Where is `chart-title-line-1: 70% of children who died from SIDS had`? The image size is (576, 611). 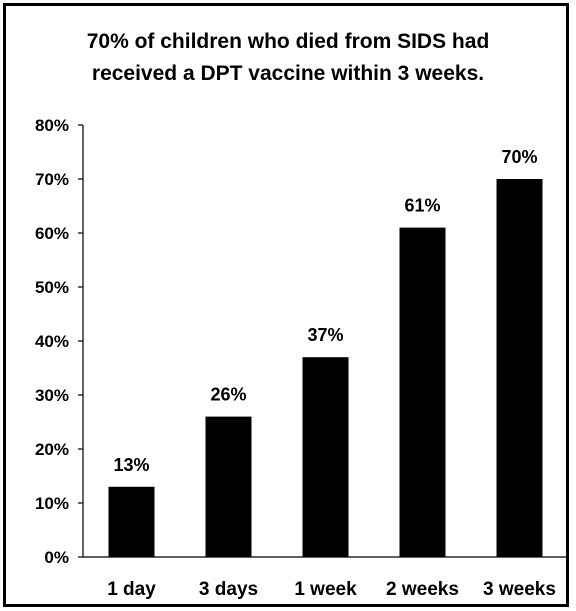 chart-title-line-1: 70% of children who died from SIDS had is located at coordinates (288, 41).